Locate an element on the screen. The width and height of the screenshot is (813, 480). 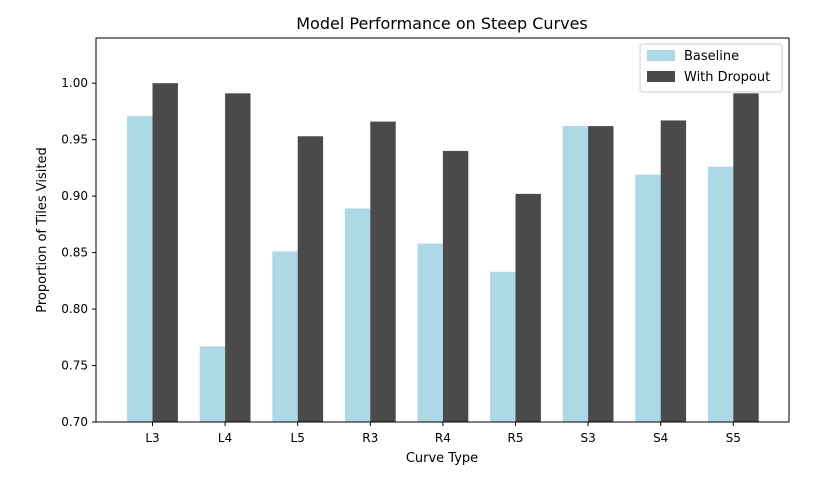
bar-with-dropout-r5 is located at coordinates (528, 307).